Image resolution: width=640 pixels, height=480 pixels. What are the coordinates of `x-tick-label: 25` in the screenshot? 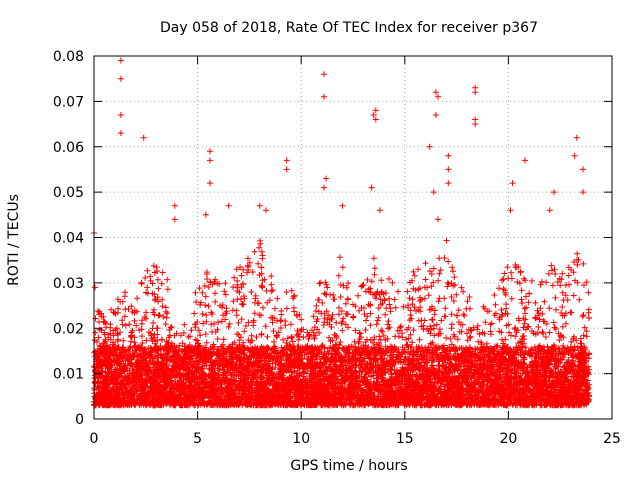 It's located at (612, 439).